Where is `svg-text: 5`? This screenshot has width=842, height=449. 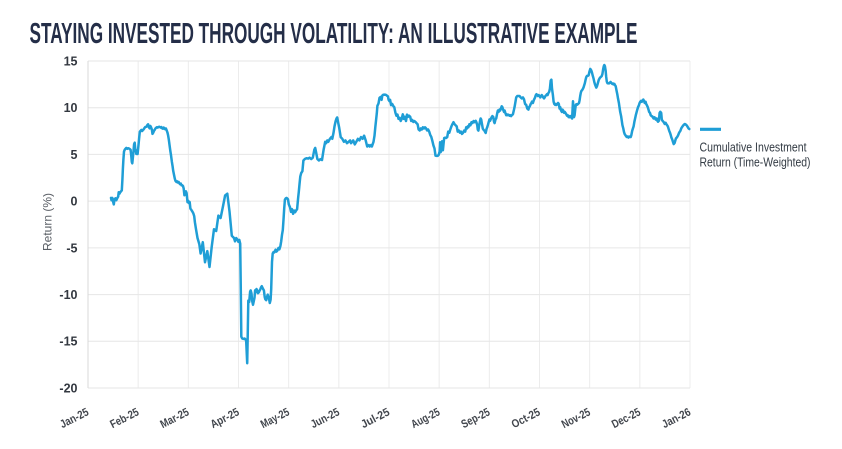 svg-text: 5 is located at coordinates (74, 155).